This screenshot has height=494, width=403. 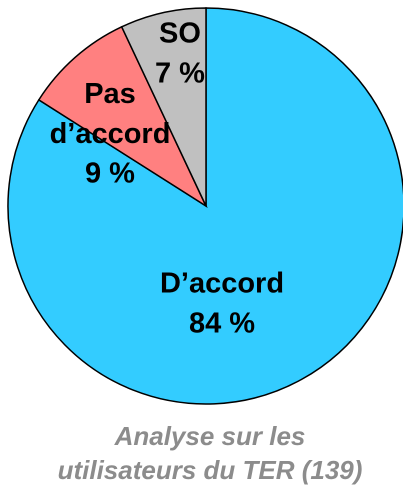 I want to click on slice-label: Pas d’accord, so click(x=110, y=114).